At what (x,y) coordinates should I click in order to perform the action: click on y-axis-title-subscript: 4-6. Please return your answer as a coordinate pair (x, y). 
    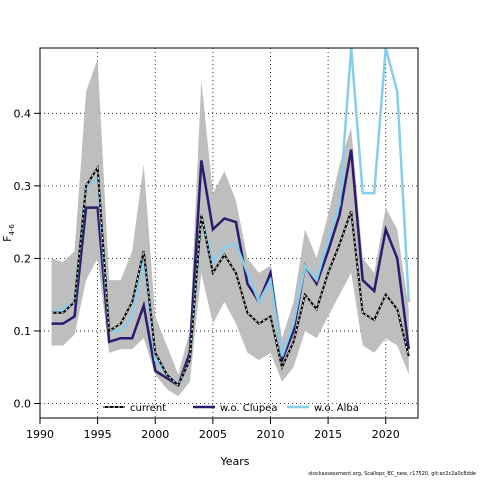
    Looking at the image, I should click on (12, 230).